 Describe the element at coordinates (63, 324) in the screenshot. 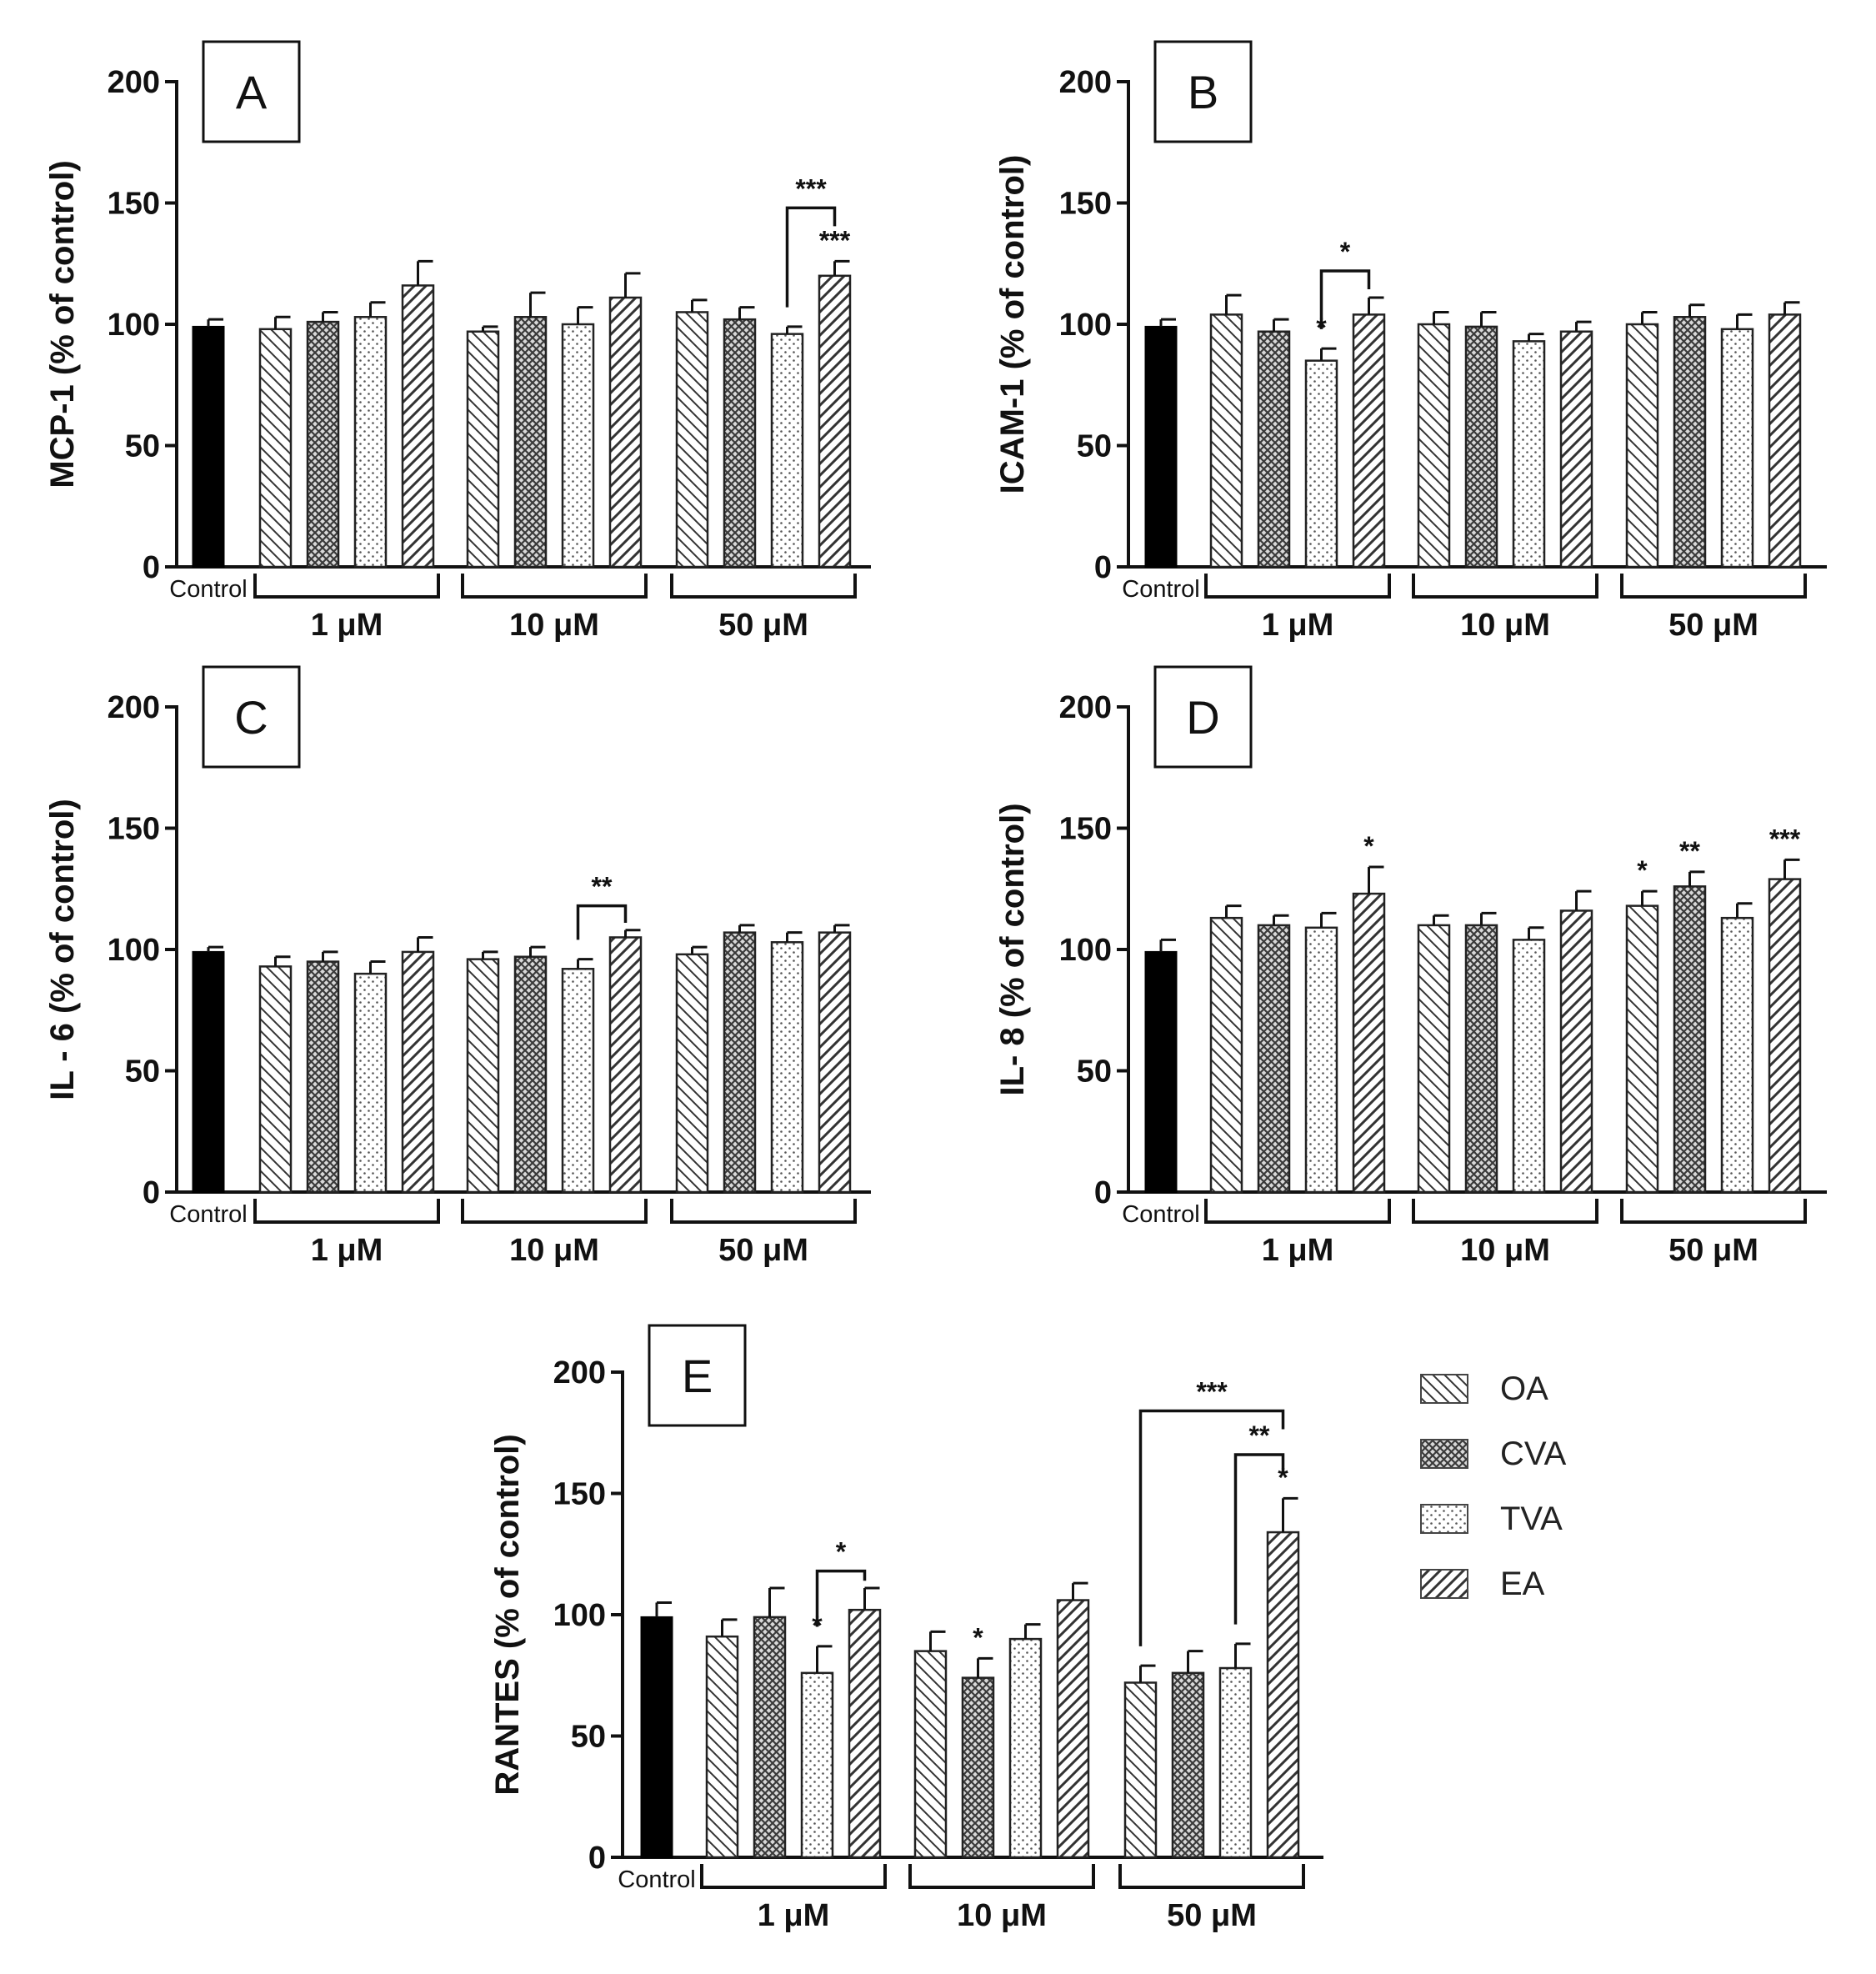

I see `y-axis-label: MCP-1 (% of control)` at that location.